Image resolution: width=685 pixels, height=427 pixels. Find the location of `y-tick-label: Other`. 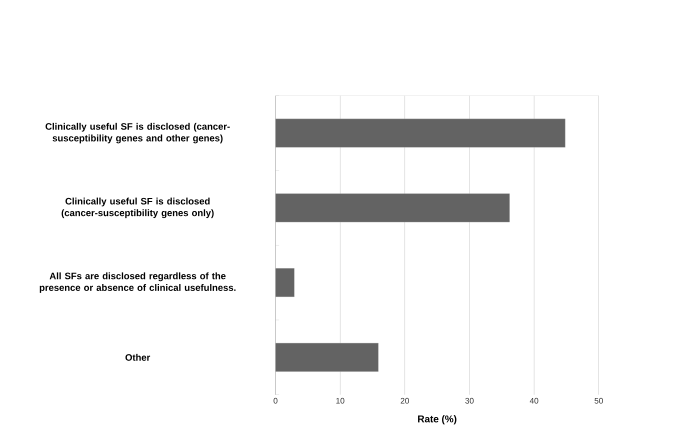

y-tick-label: Other is located at coordinates (137, 357).